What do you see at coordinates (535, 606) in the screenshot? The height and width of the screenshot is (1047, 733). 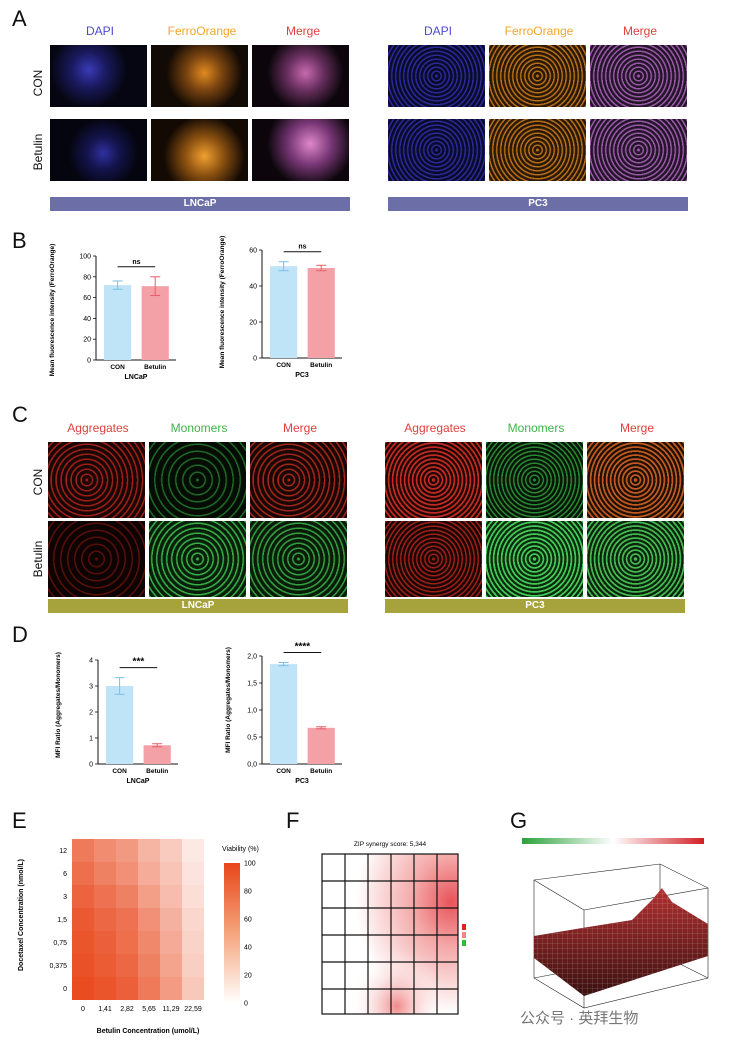 I see `cell-line-bar-pc3: PC3` at bounding box center [535, 606].